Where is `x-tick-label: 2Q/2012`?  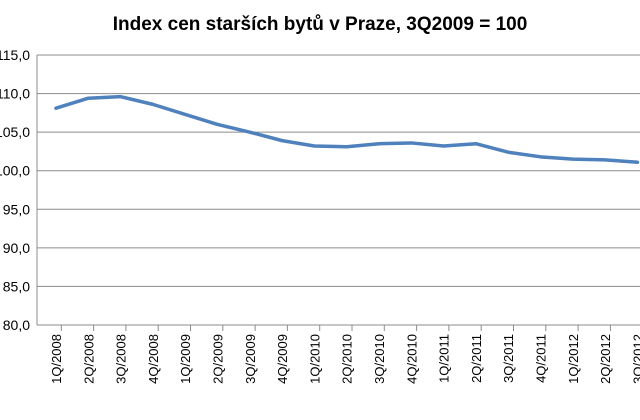 x-tick-label: 2Q/2012 is located at coordinates (605, 359).